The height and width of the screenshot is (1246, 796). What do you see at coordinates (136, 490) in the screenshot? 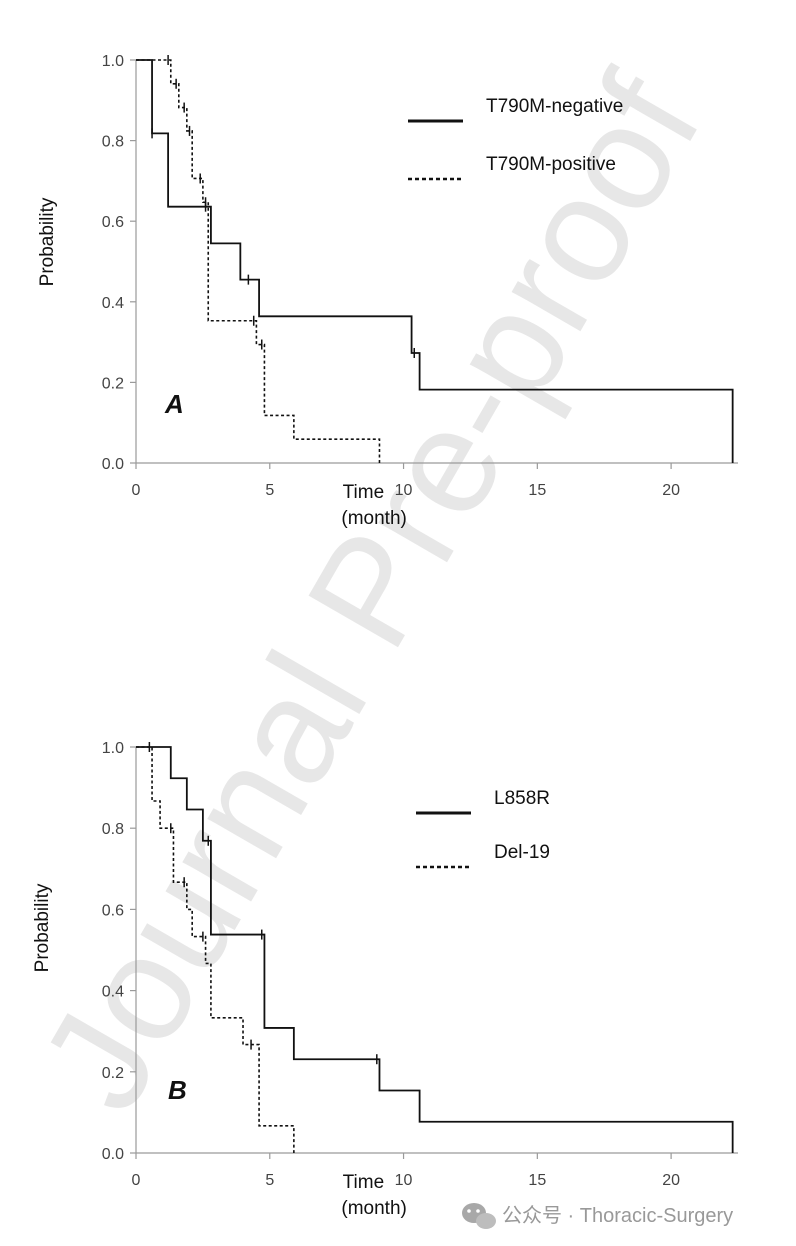
I see `chart-1-x-tick-label: 0` at bounding box center [136, 490].